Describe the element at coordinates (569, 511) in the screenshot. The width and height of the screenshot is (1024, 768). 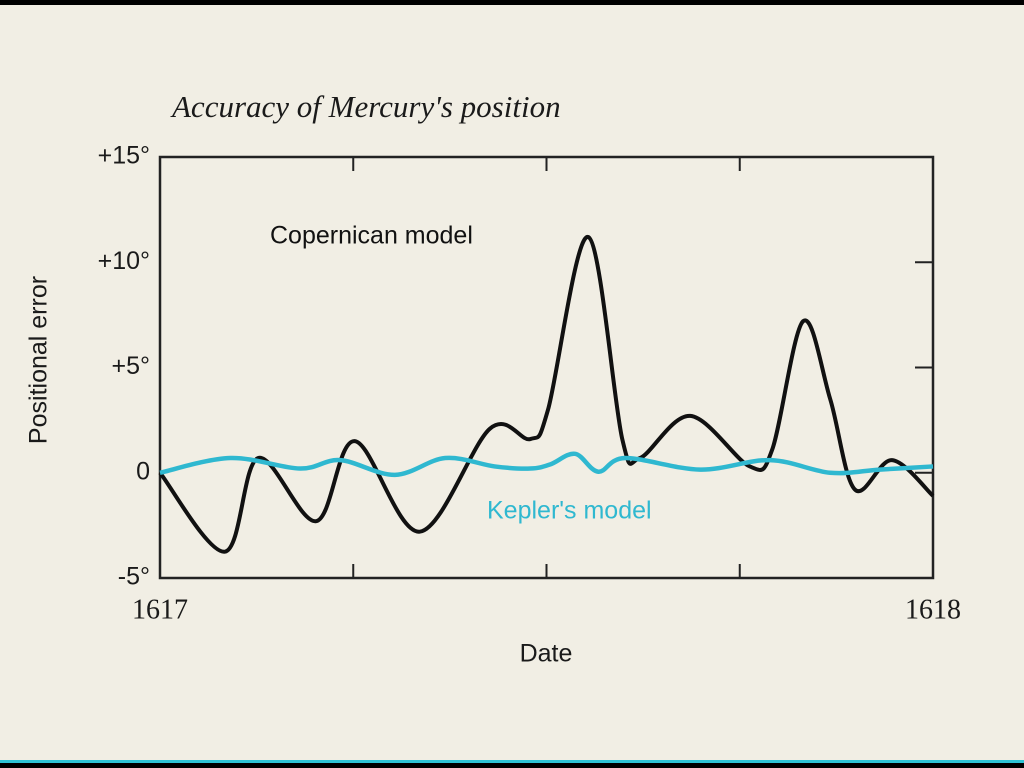
I see `series-label: Kepler's model` at that location.